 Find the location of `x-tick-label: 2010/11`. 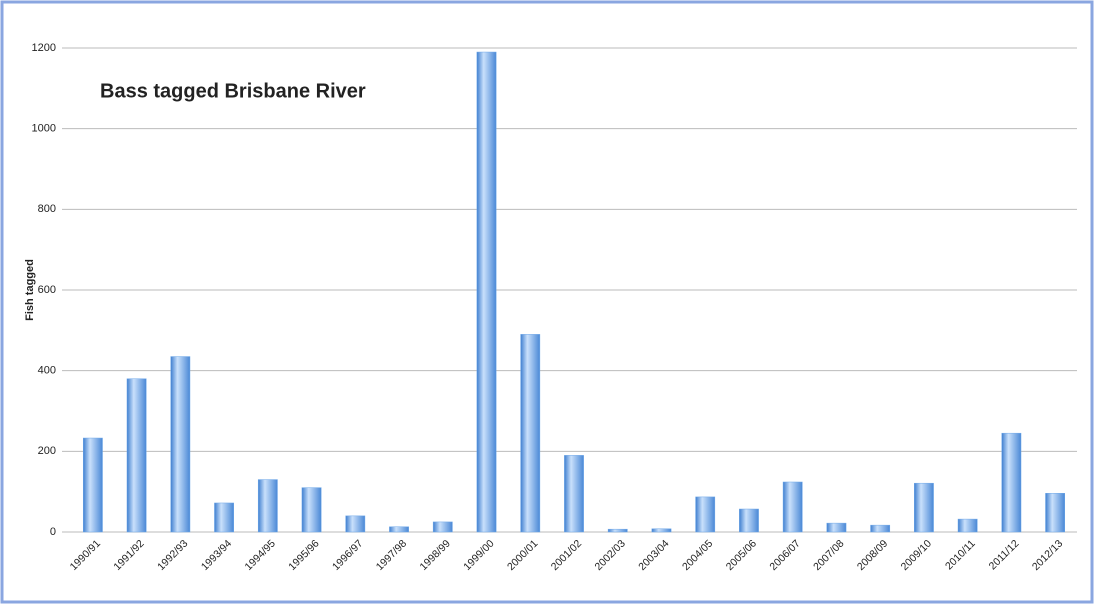

x-tick-label: 2010/11 is located at coordinates (960, 554).